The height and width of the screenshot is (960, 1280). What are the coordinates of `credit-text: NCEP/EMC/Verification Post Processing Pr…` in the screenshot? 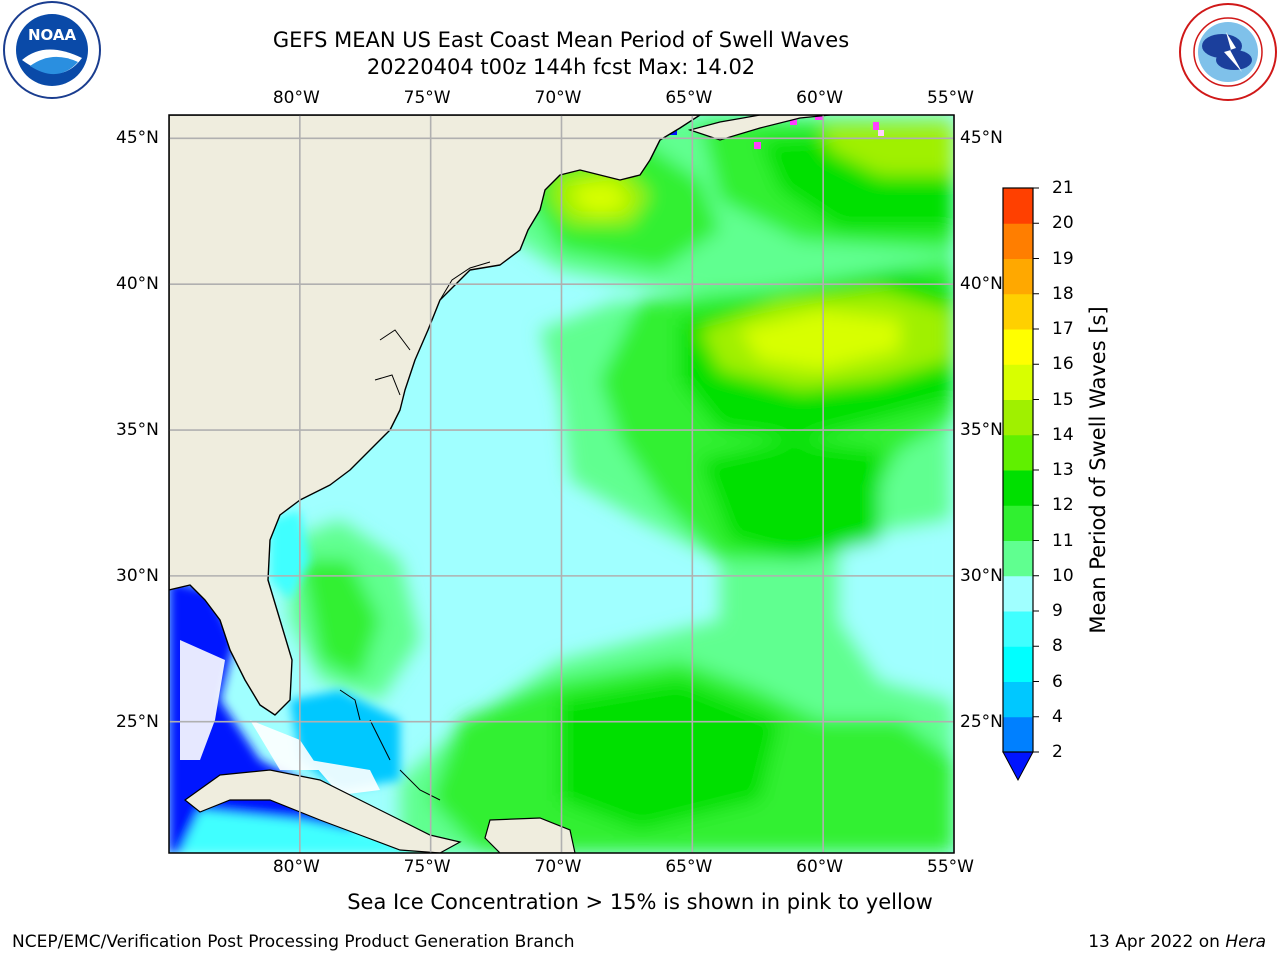 It's located at (293, 942).